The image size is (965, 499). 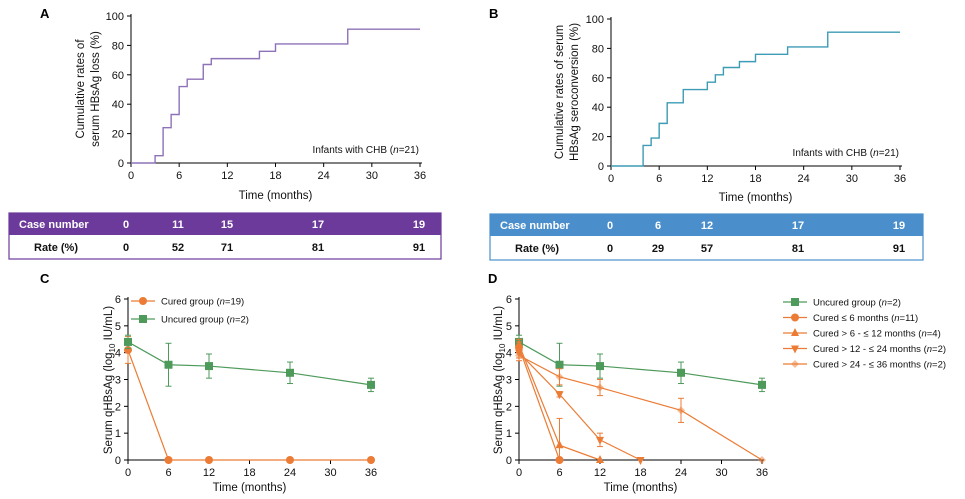 I want to click on panel-letter: A, so click(x=45, y=13).